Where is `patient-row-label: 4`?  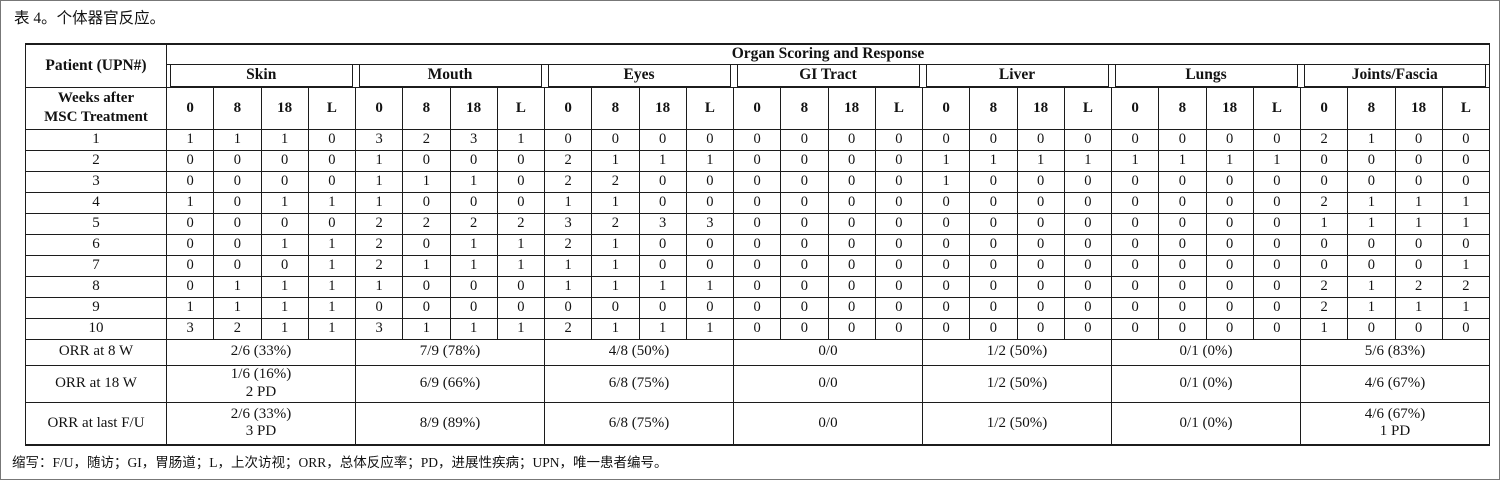 patient-row-label: 4 is located at coordinates (96, 202).